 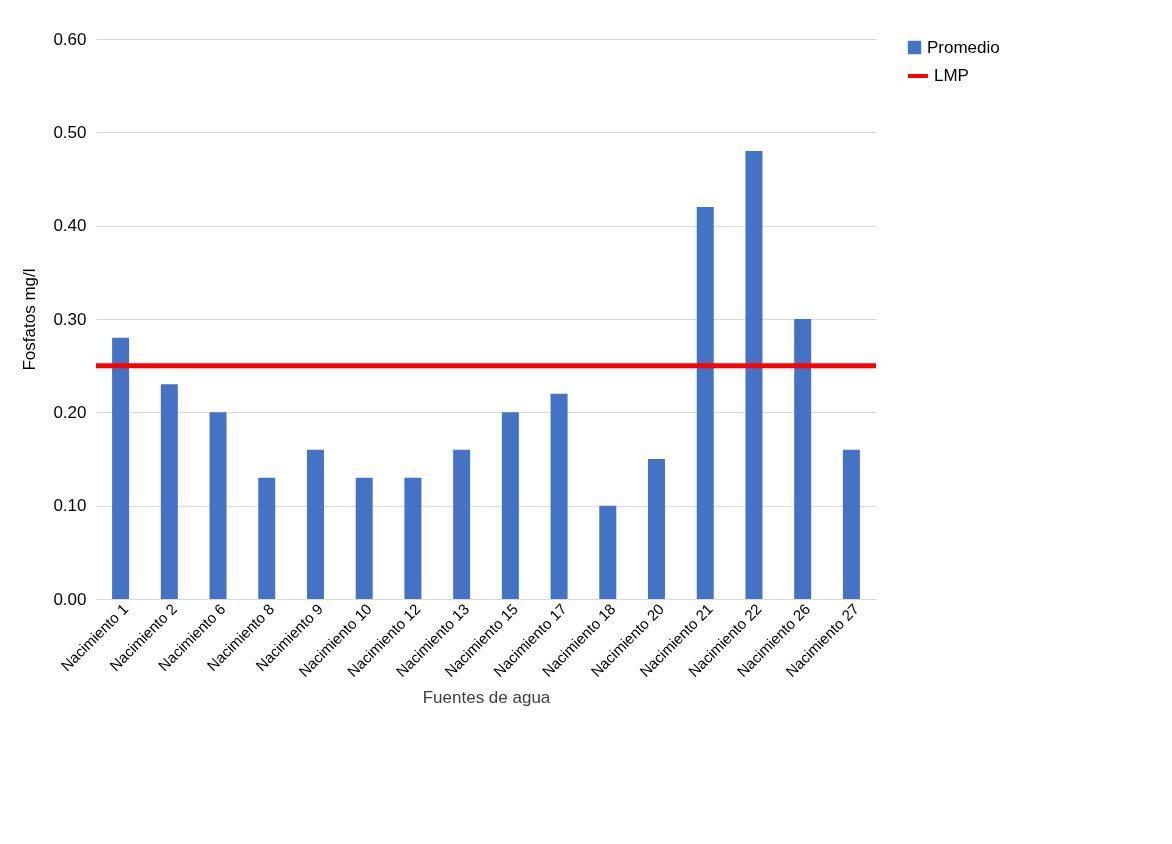 What do you see at coordinates (70, 226) in the screenshot?
I see `y-tick-label: 0.40` at bounding box center [70, 226].